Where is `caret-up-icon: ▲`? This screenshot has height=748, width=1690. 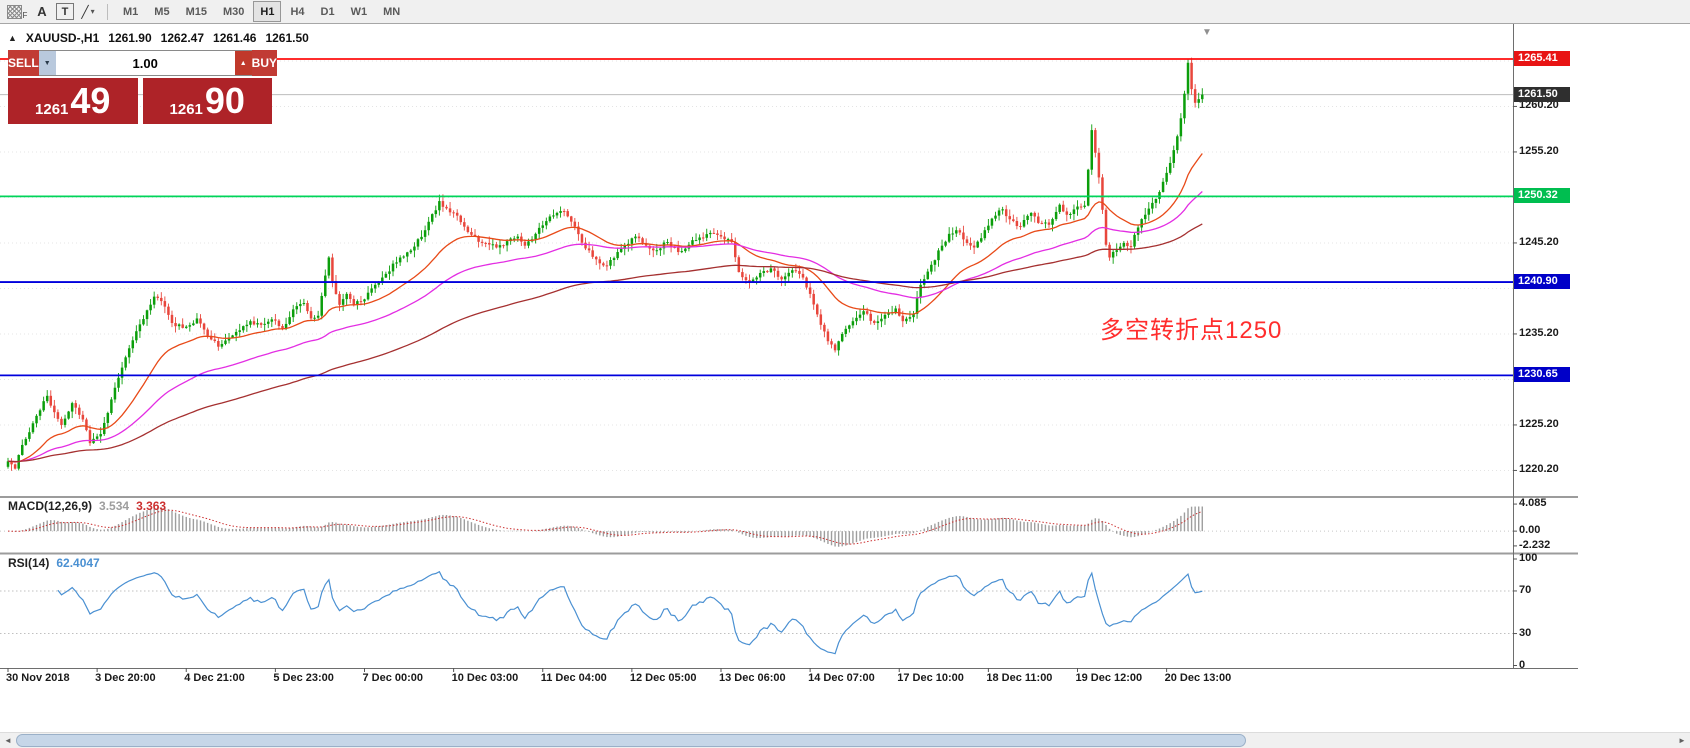
caret-up-icon: ▲ is located at coordinates (243, 63).